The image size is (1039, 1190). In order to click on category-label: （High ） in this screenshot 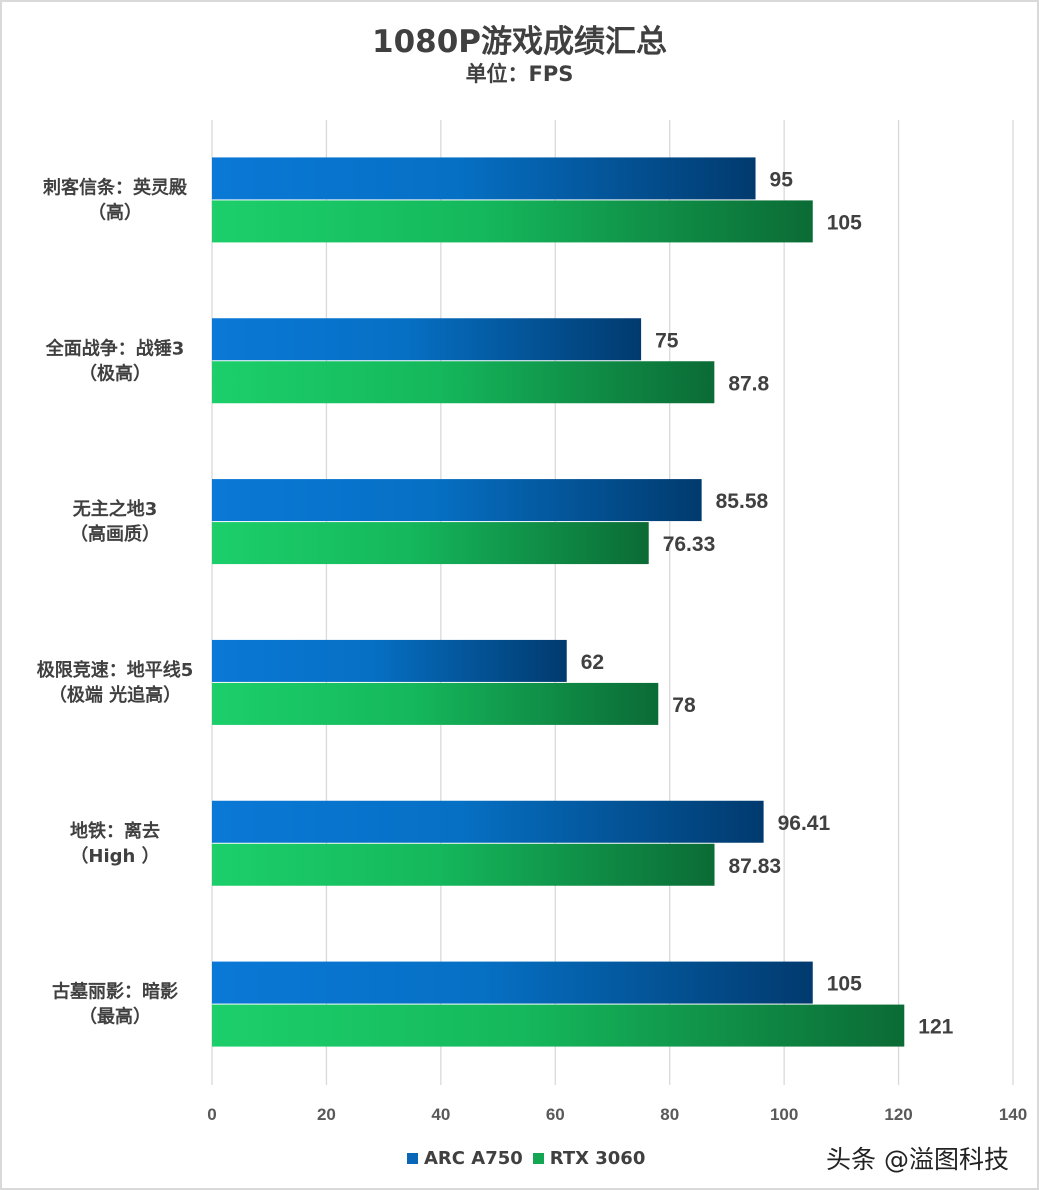, I will do `click(114, 856)`.